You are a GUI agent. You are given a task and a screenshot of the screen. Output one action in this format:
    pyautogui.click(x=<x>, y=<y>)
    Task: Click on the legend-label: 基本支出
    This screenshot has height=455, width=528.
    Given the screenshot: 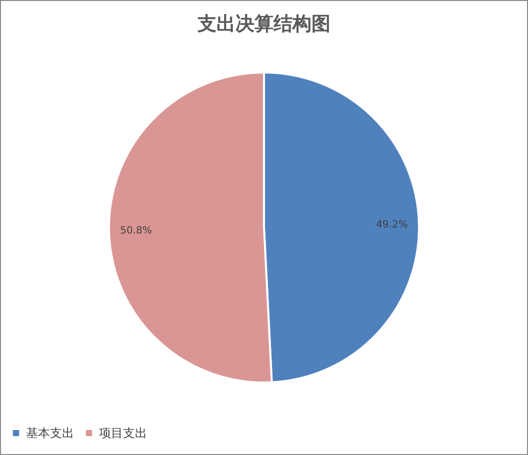 What is the action you would take?
    pyautogui.click(x=50, y=433)
    